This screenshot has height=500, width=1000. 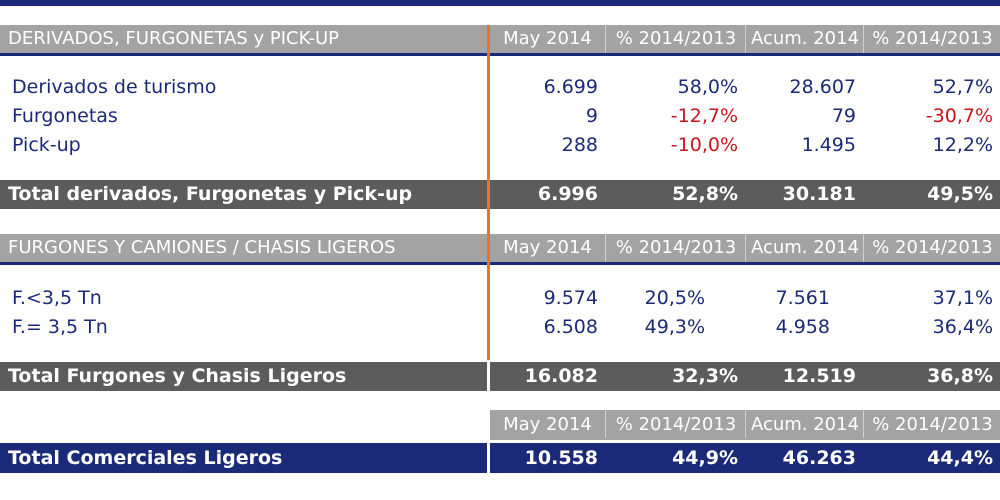 What do you see at coordinates (960, 458) in the screenshot?
I see `pct-acum-value: 44,4%` at bounding box center [960, 458].